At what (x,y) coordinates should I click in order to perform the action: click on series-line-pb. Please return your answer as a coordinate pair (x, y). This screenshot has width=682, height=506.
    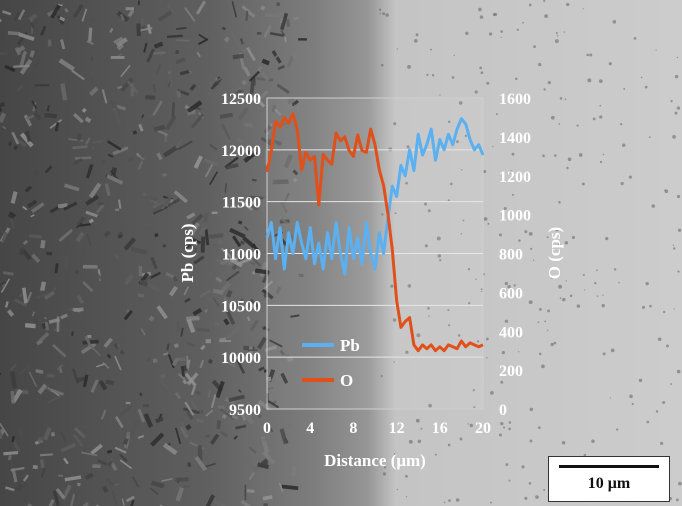
    Looking at the image, I should click on (375, 196).